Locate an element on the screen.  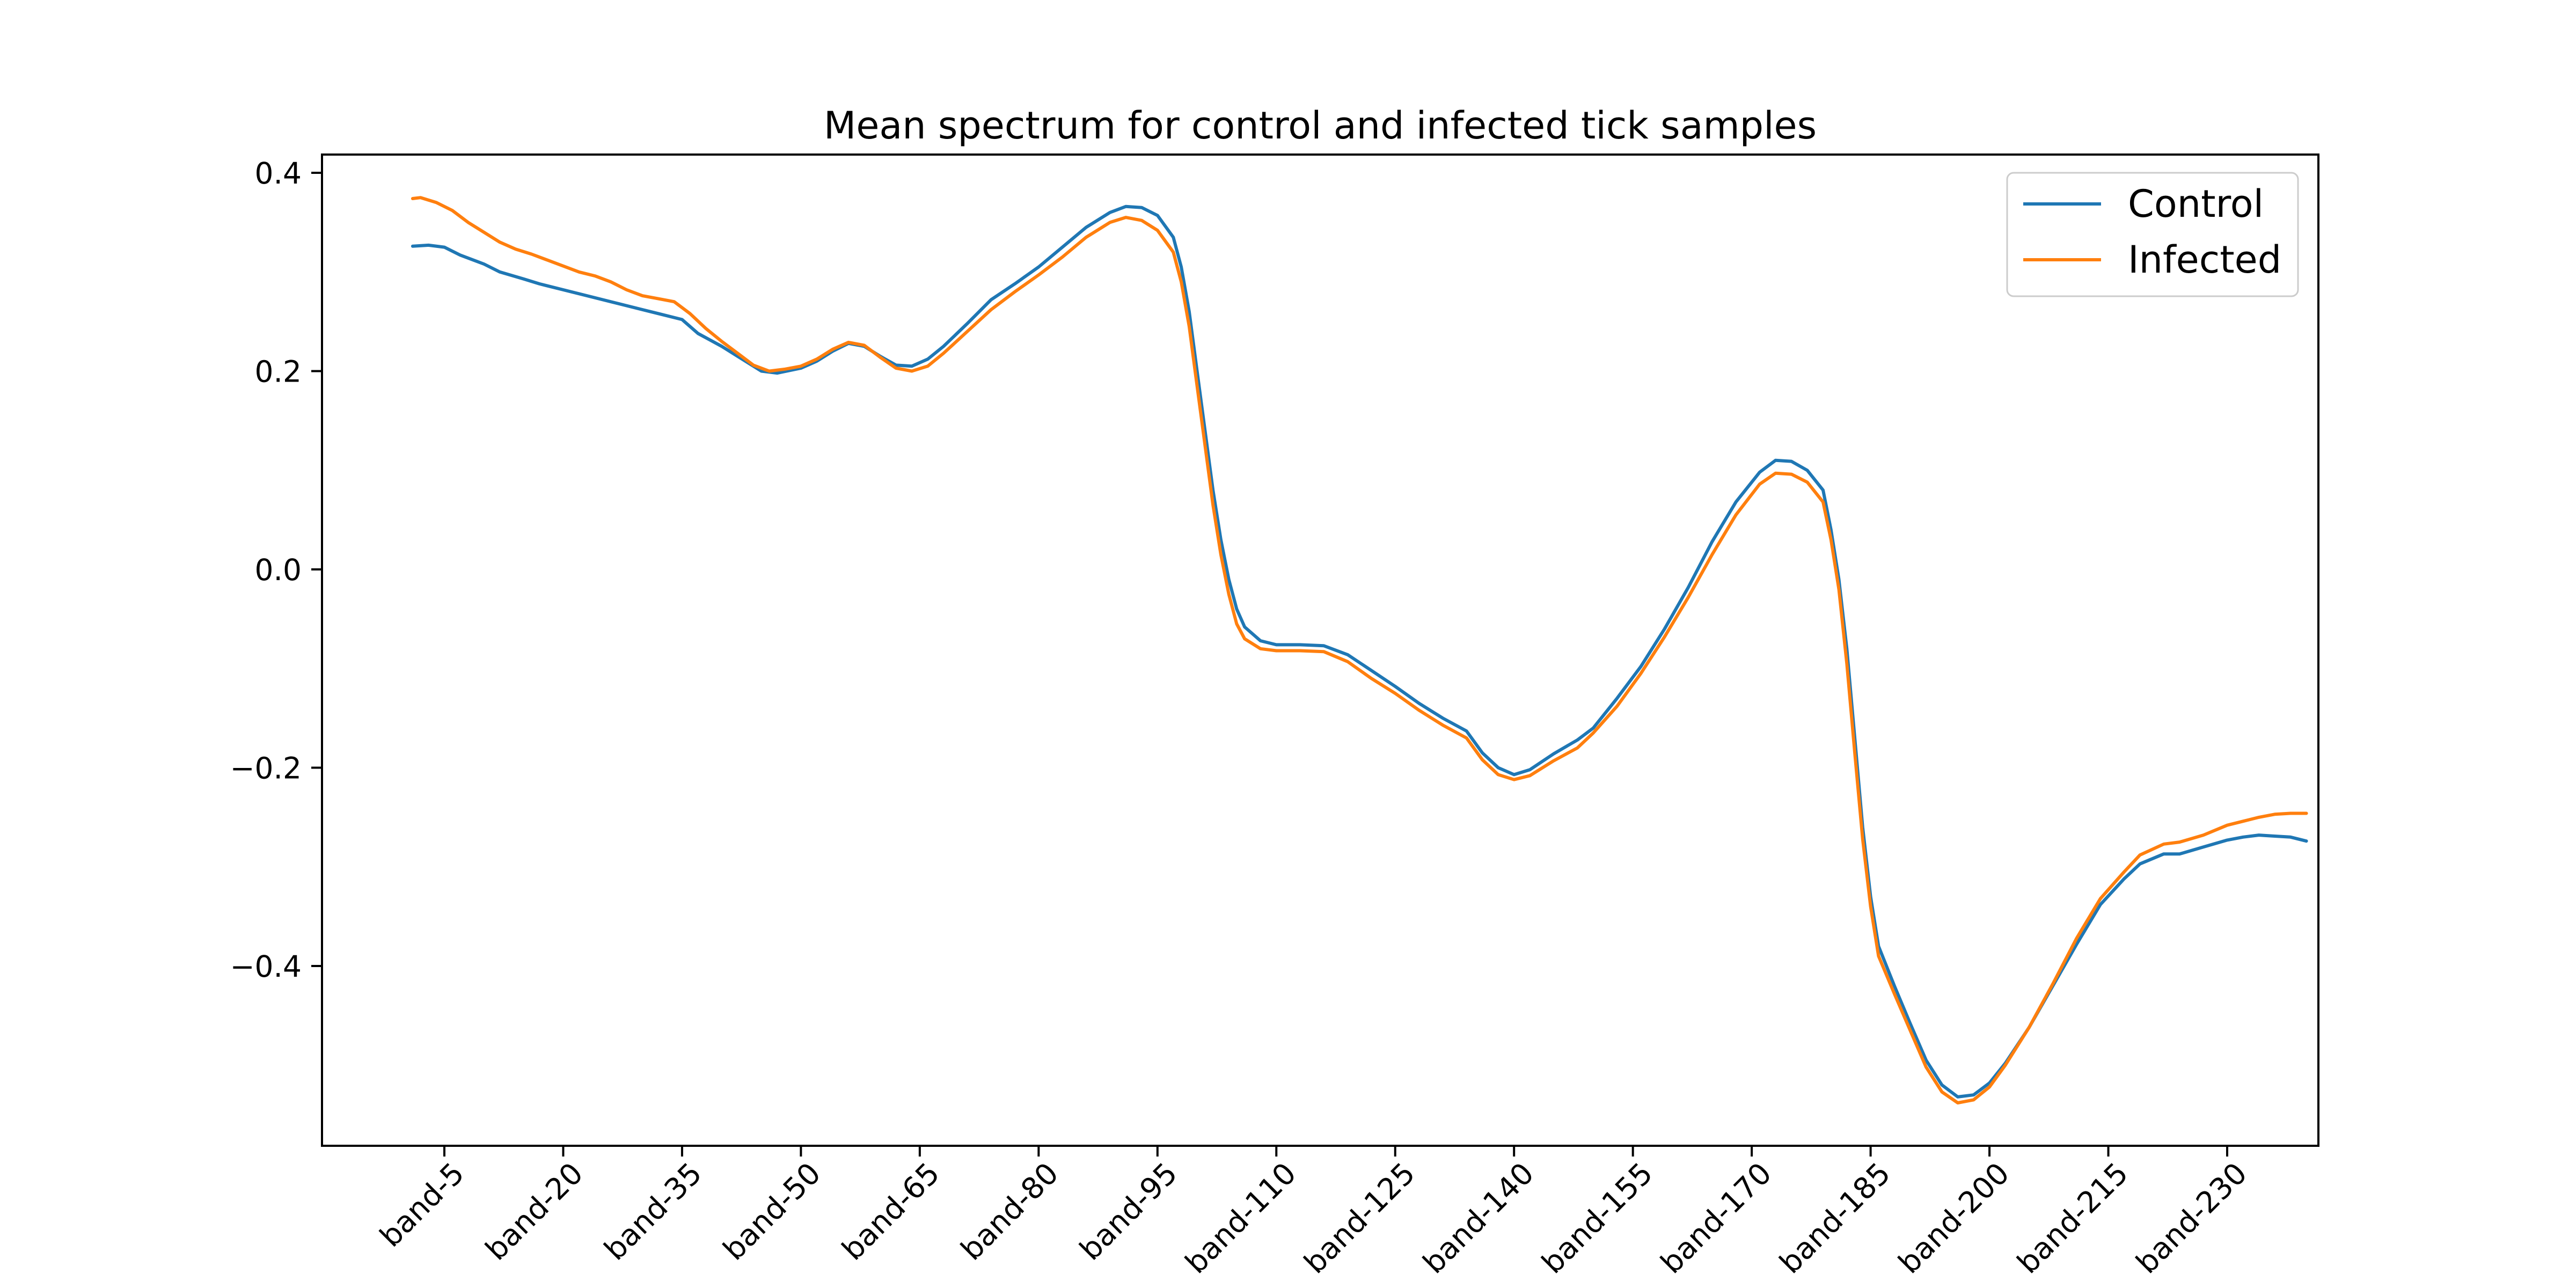
y-tick-label: 0.2 is located at coordinates (278, 372).